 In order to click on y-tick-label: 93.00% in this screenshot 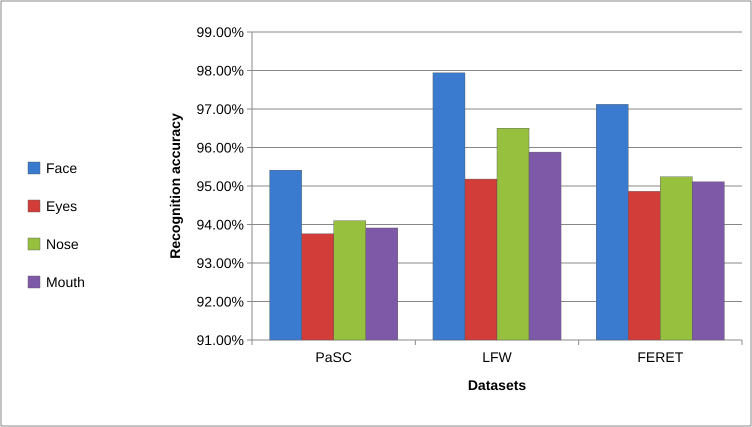, I will do `click(220, 262)`.